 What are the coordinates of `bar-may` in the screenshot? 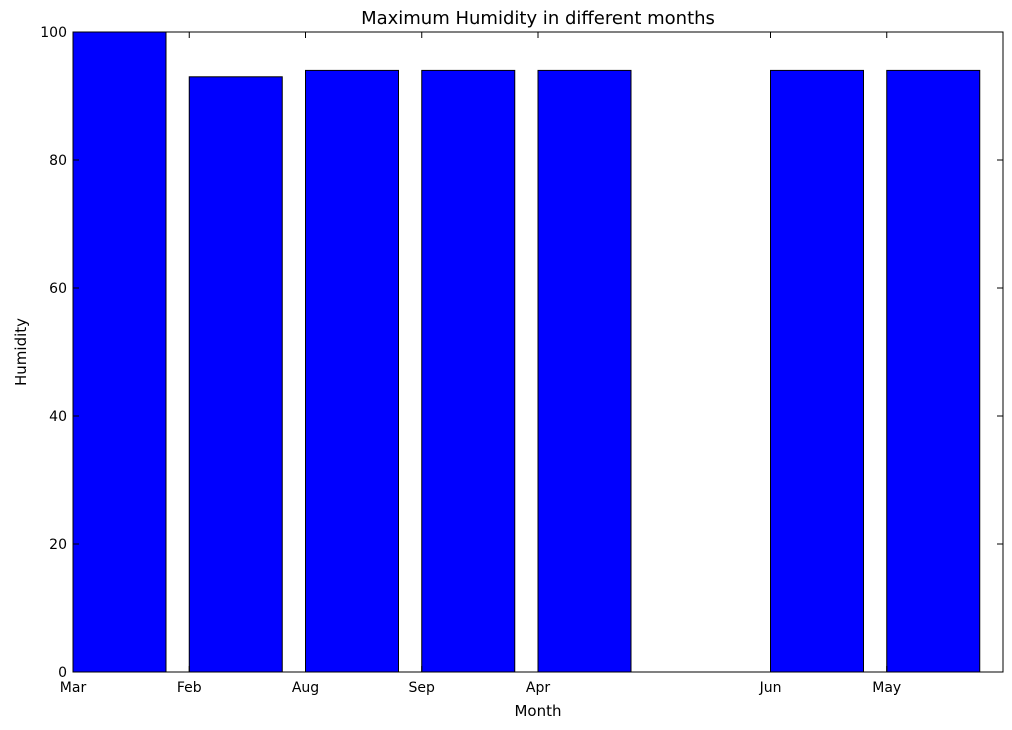 It's located at (933, 371).